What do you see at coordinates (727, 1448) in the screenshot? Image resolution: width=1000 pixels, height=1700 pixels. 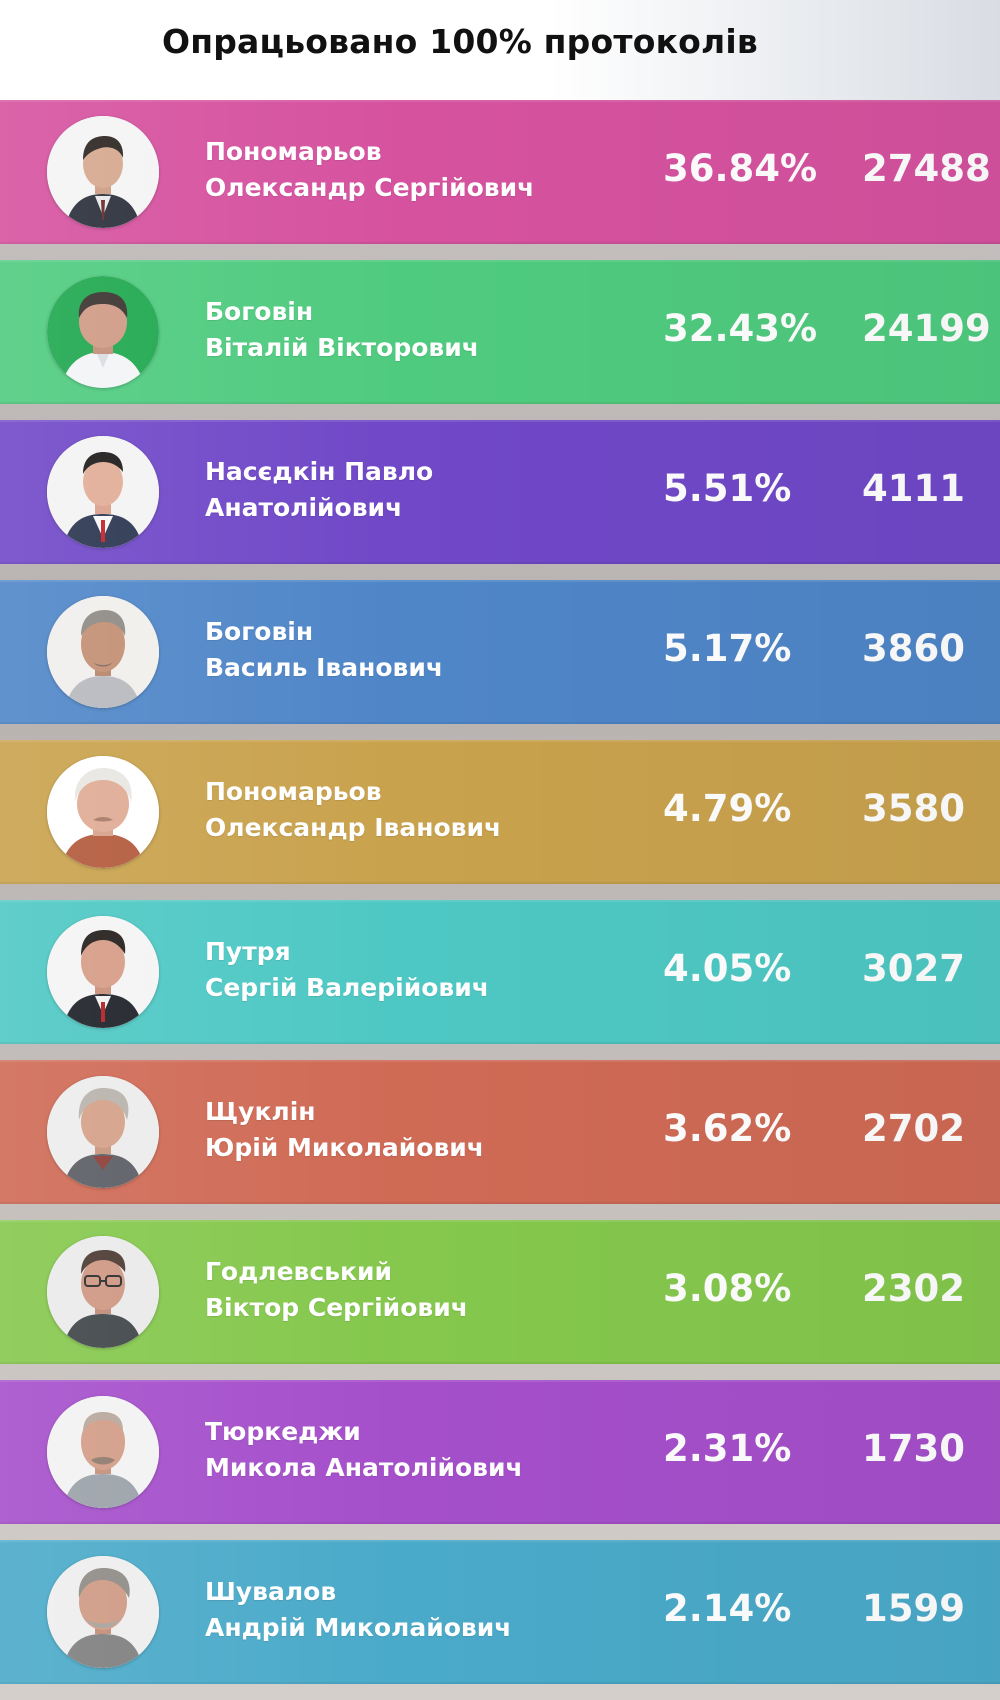 I see `candidate-percent: 2.31%` at bounding box center [727, 1448].